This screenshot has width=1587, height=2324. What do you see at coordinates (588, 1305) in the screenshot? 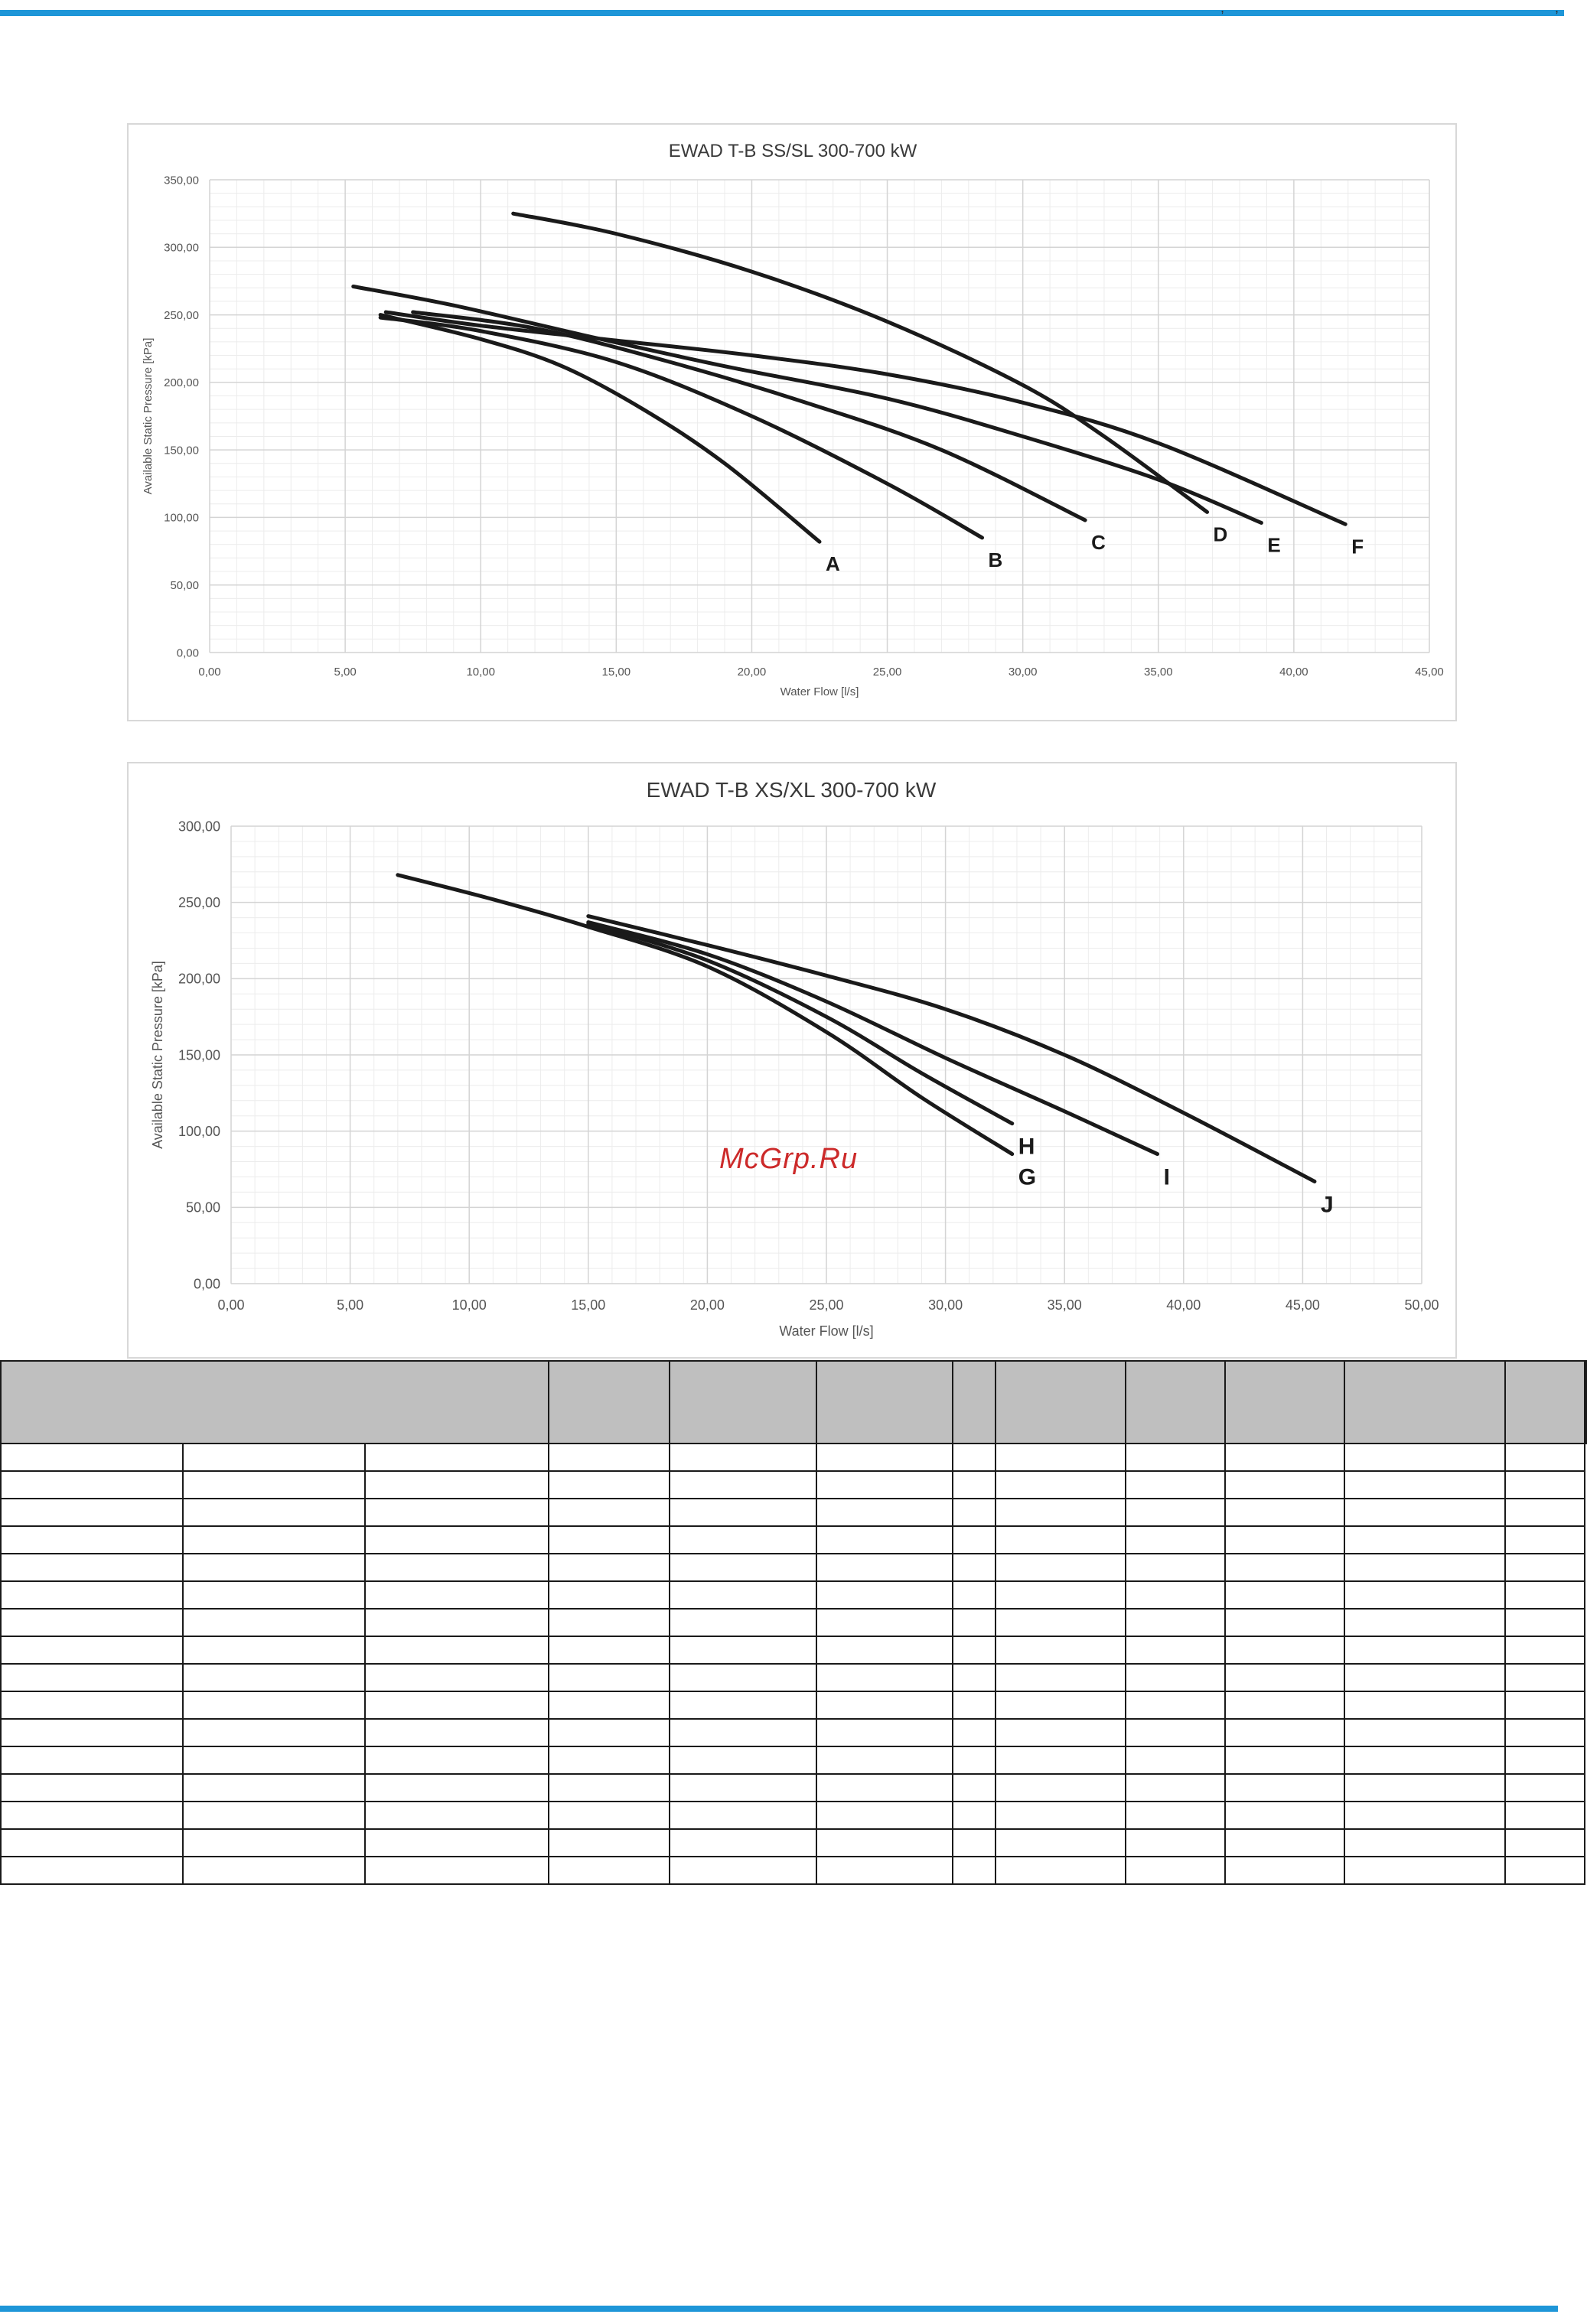
I see `x-tick-label: 15,00` at bounding box center [588, 1305].